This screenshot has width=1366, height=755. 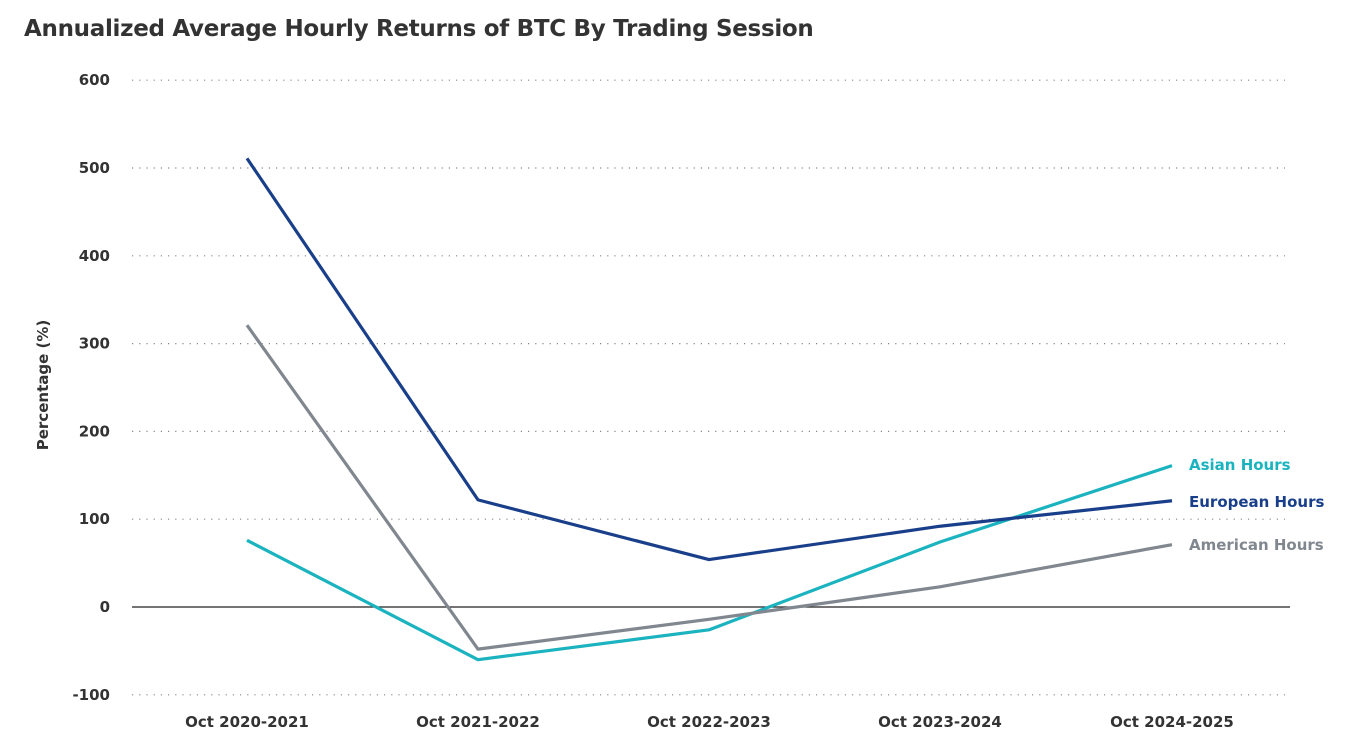 I want to click on y-axis-label: Percentage (%), so click(x=43, y=385).